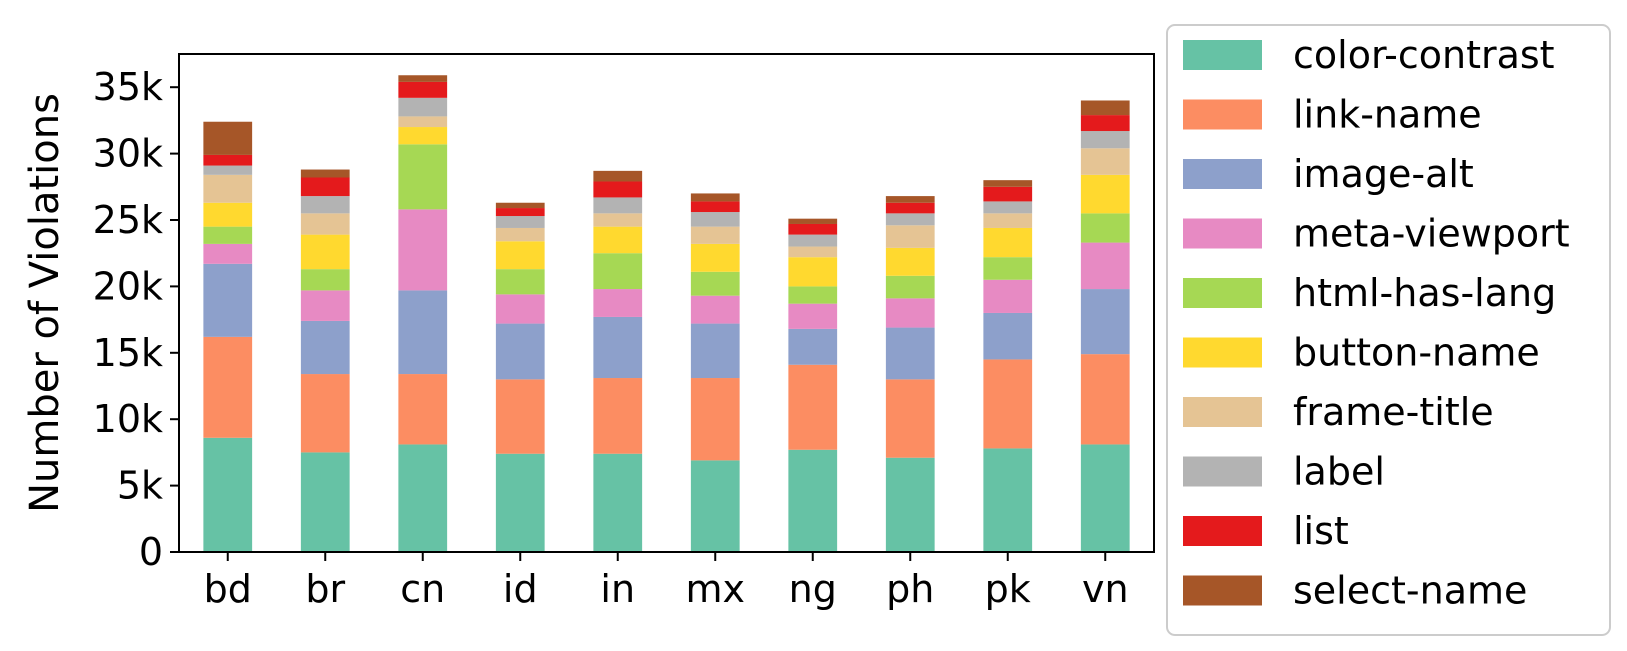  Describe the element at coordinates (520, 502) in the screenshot. I see `bar-id-color-contrast` at that location.